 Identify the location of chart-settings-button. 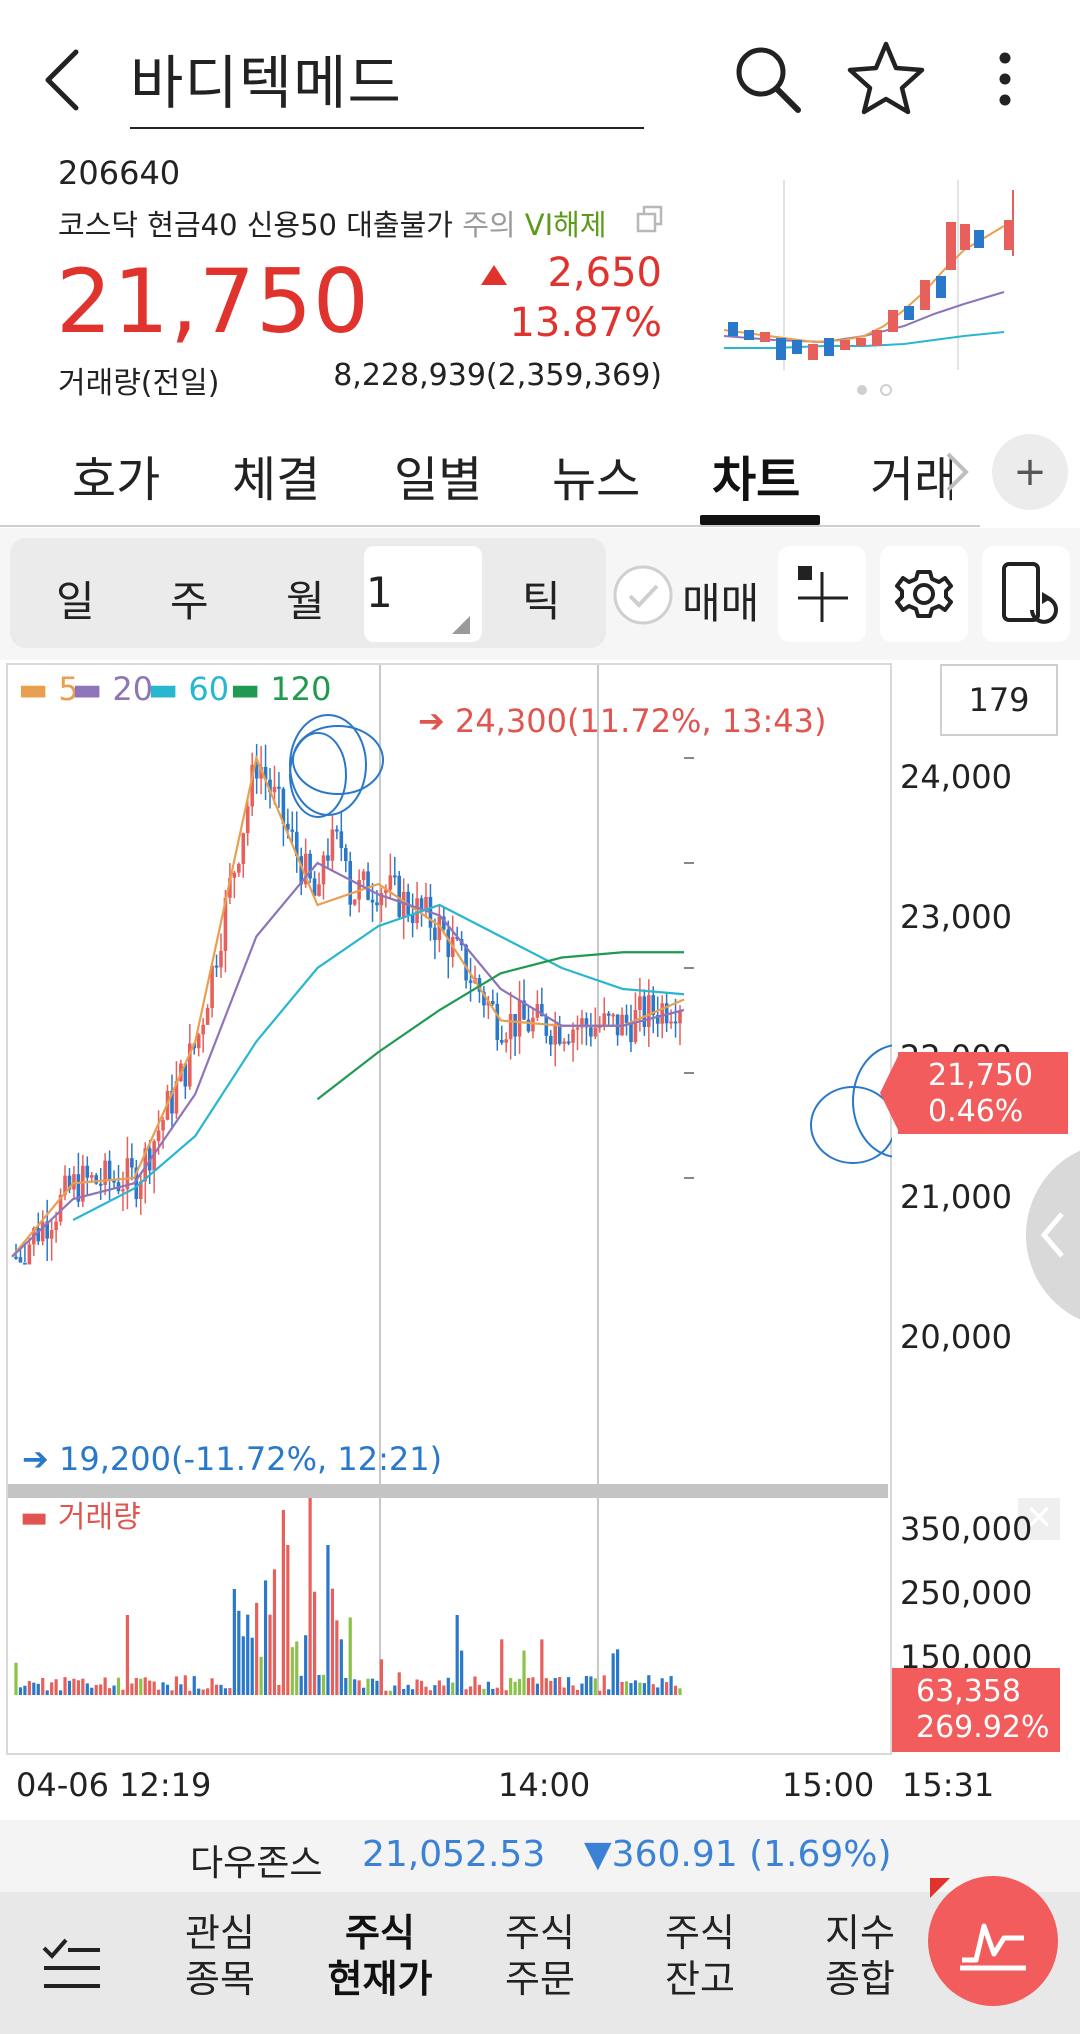
(924, 594).